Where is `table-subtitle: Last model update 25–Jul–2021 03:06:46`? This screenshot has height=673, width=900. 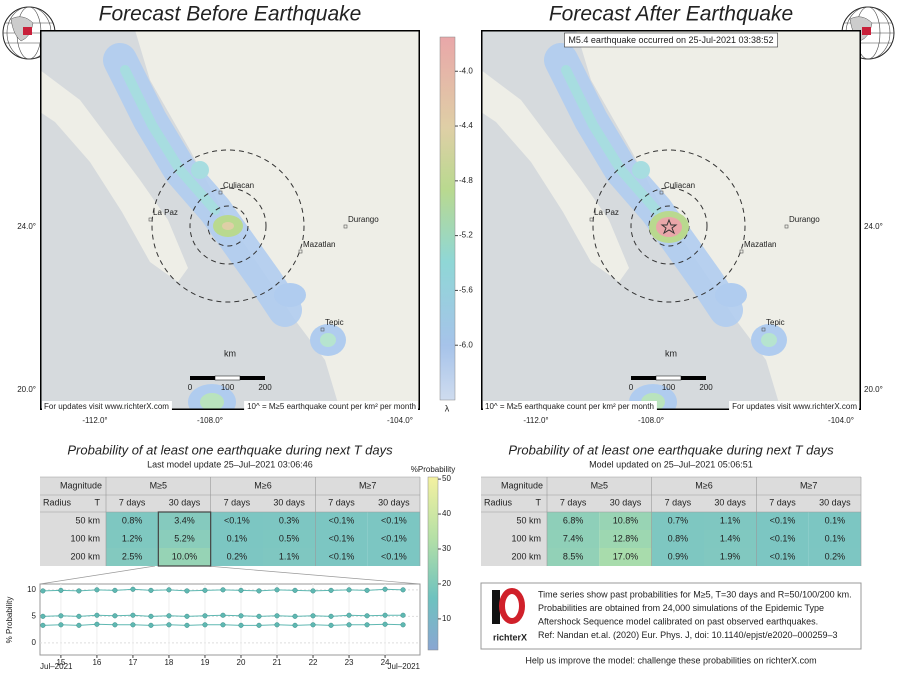 table-subtitle: Last model update 25–Jul–2021 03:06:46 is located at coordinates (230, 464).